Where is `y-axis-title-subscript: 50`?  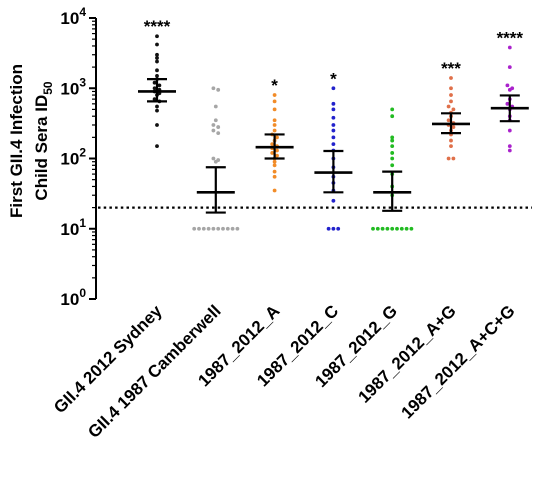
y-axis-title-subscript: 50 is located at coordinates (48, 88).